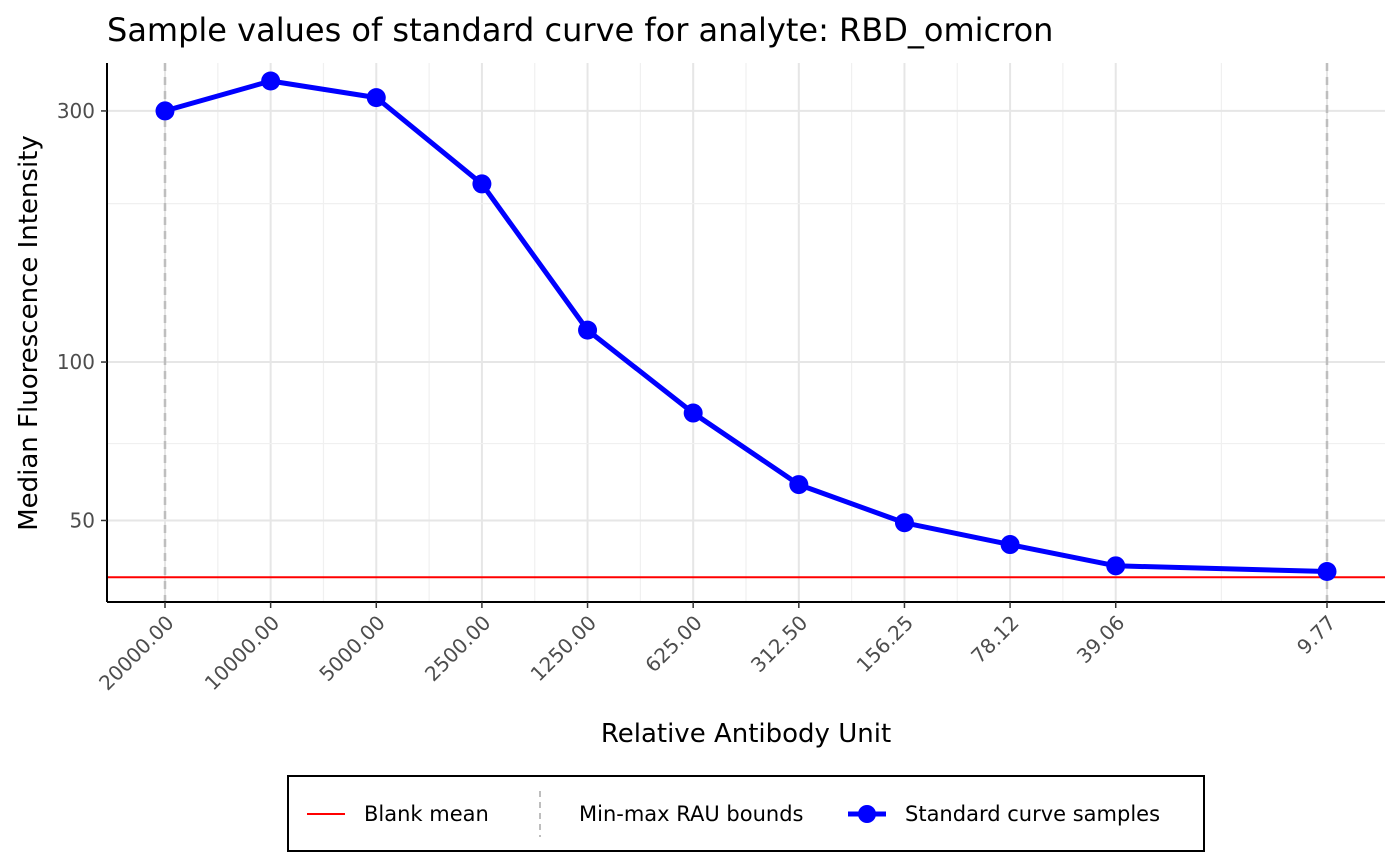 The image size is (1400, 866). I want to click on x-tick-label: 1250.00, so click(563, 648).